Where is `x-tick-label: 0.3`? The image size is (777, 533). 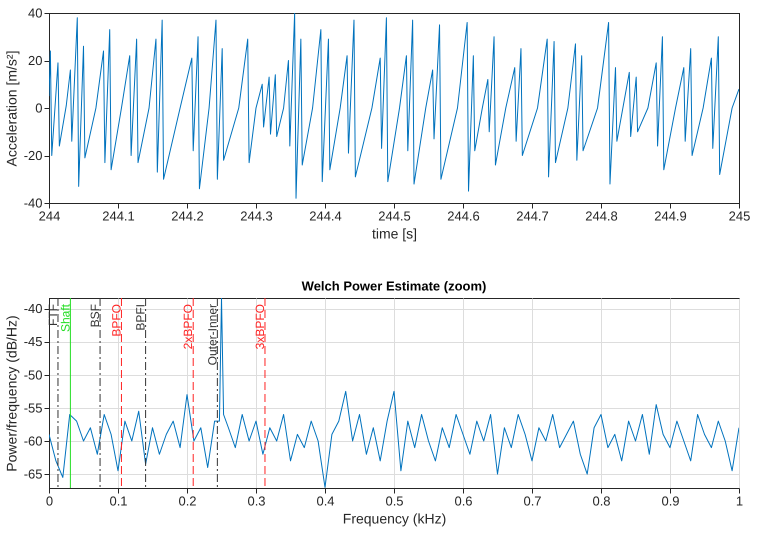 x-tick-label: 0.3 is located at coordinates (256, 501).